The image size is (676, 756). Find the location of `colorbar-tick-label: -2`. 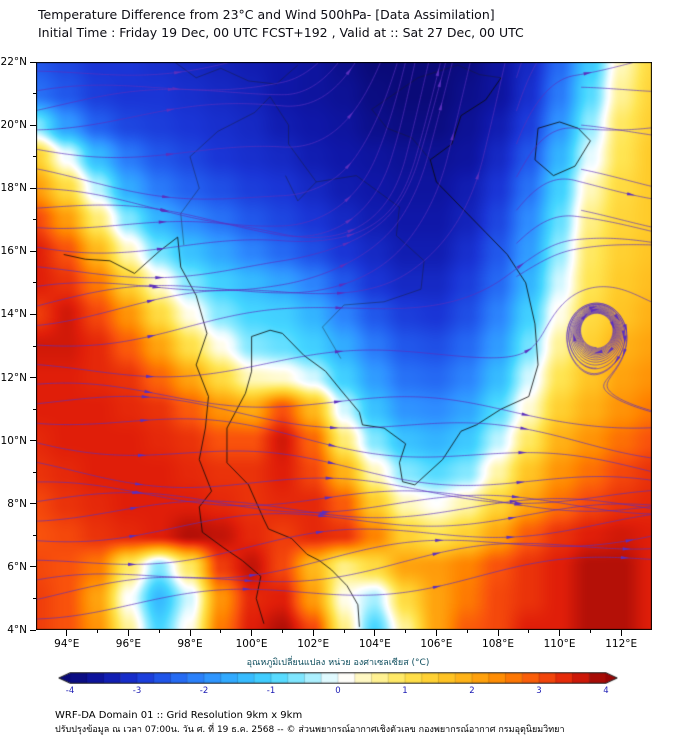

colorbar-tick-label: -2 is located at coordinates (204, 691).